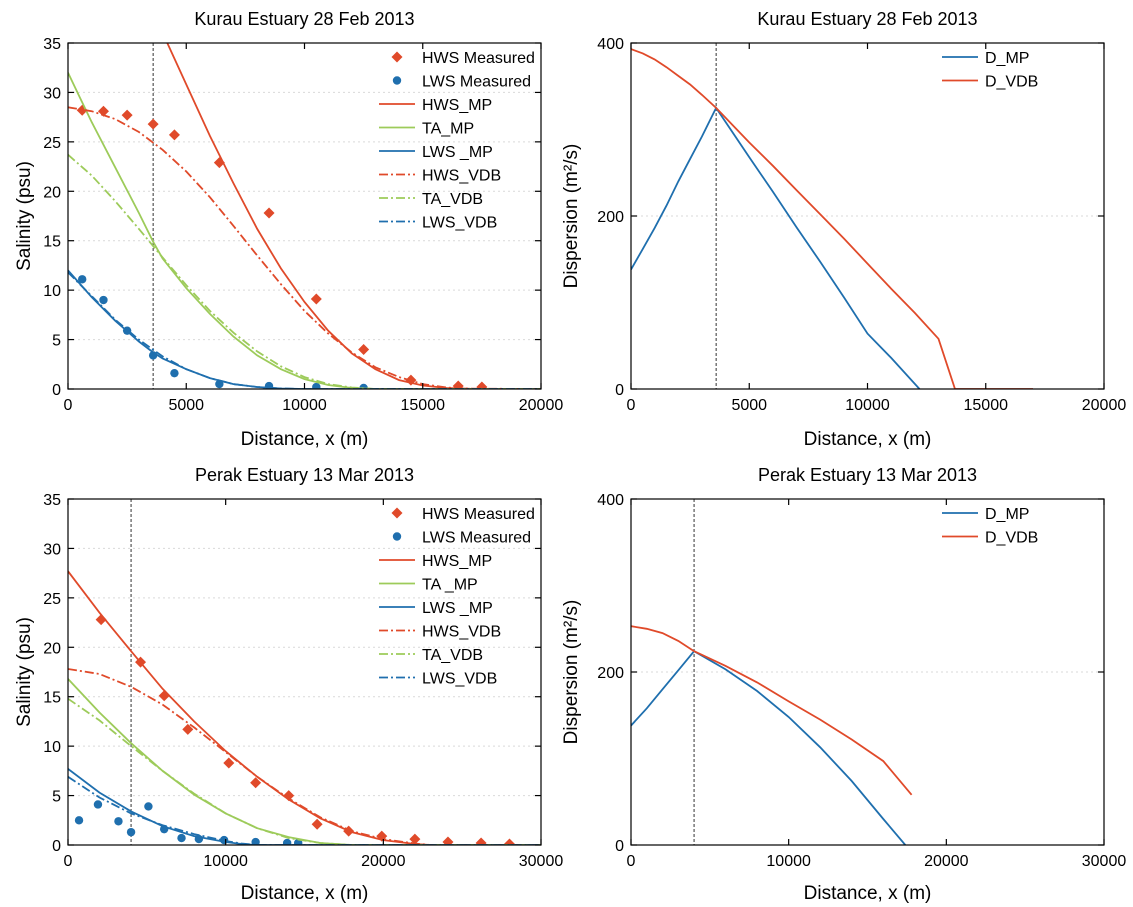  I want to click on legend-label: HWS_VDB, so click(461, 176).